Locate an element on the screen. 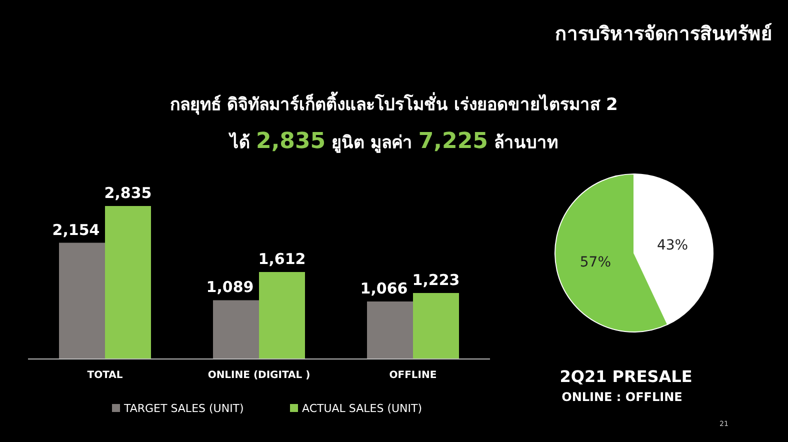 The image size is (788, 442). legend-label: TARGET SALES (UNIT) is located at coordinates (183, 408).